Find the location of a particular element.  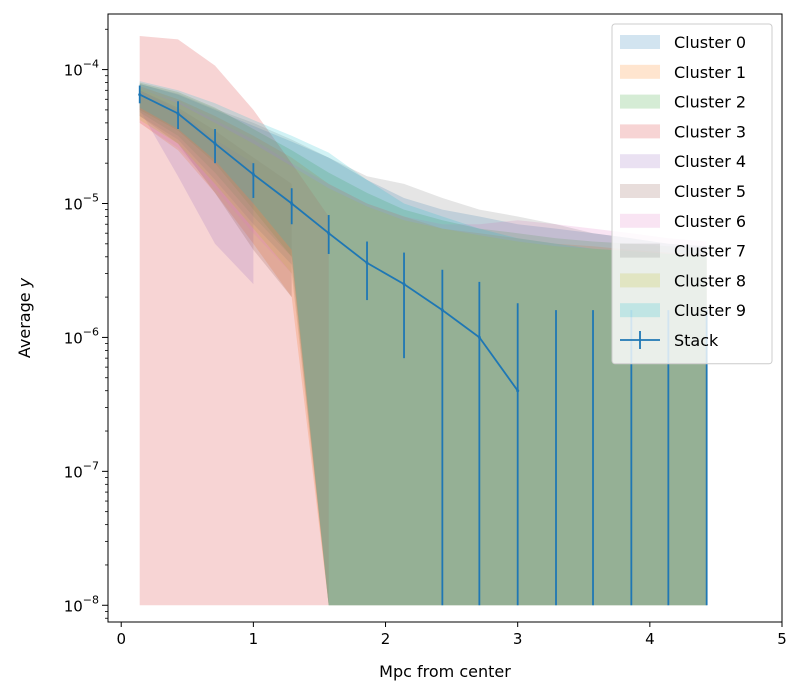

y-tick-label: 10⁻⁶ is located at coordinates (81, 336).